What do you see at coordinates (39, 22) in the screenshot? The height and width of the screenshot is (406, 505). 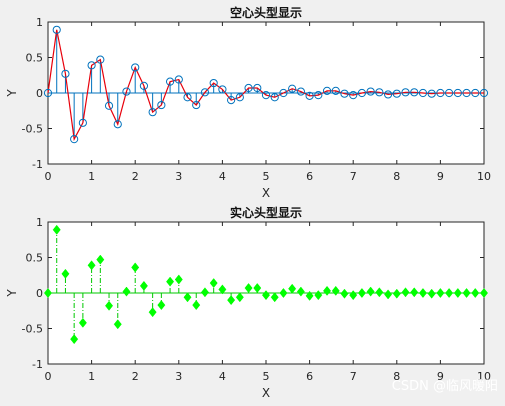 I see `top-y-tick-label: 1` at bounding box center [39, 22].